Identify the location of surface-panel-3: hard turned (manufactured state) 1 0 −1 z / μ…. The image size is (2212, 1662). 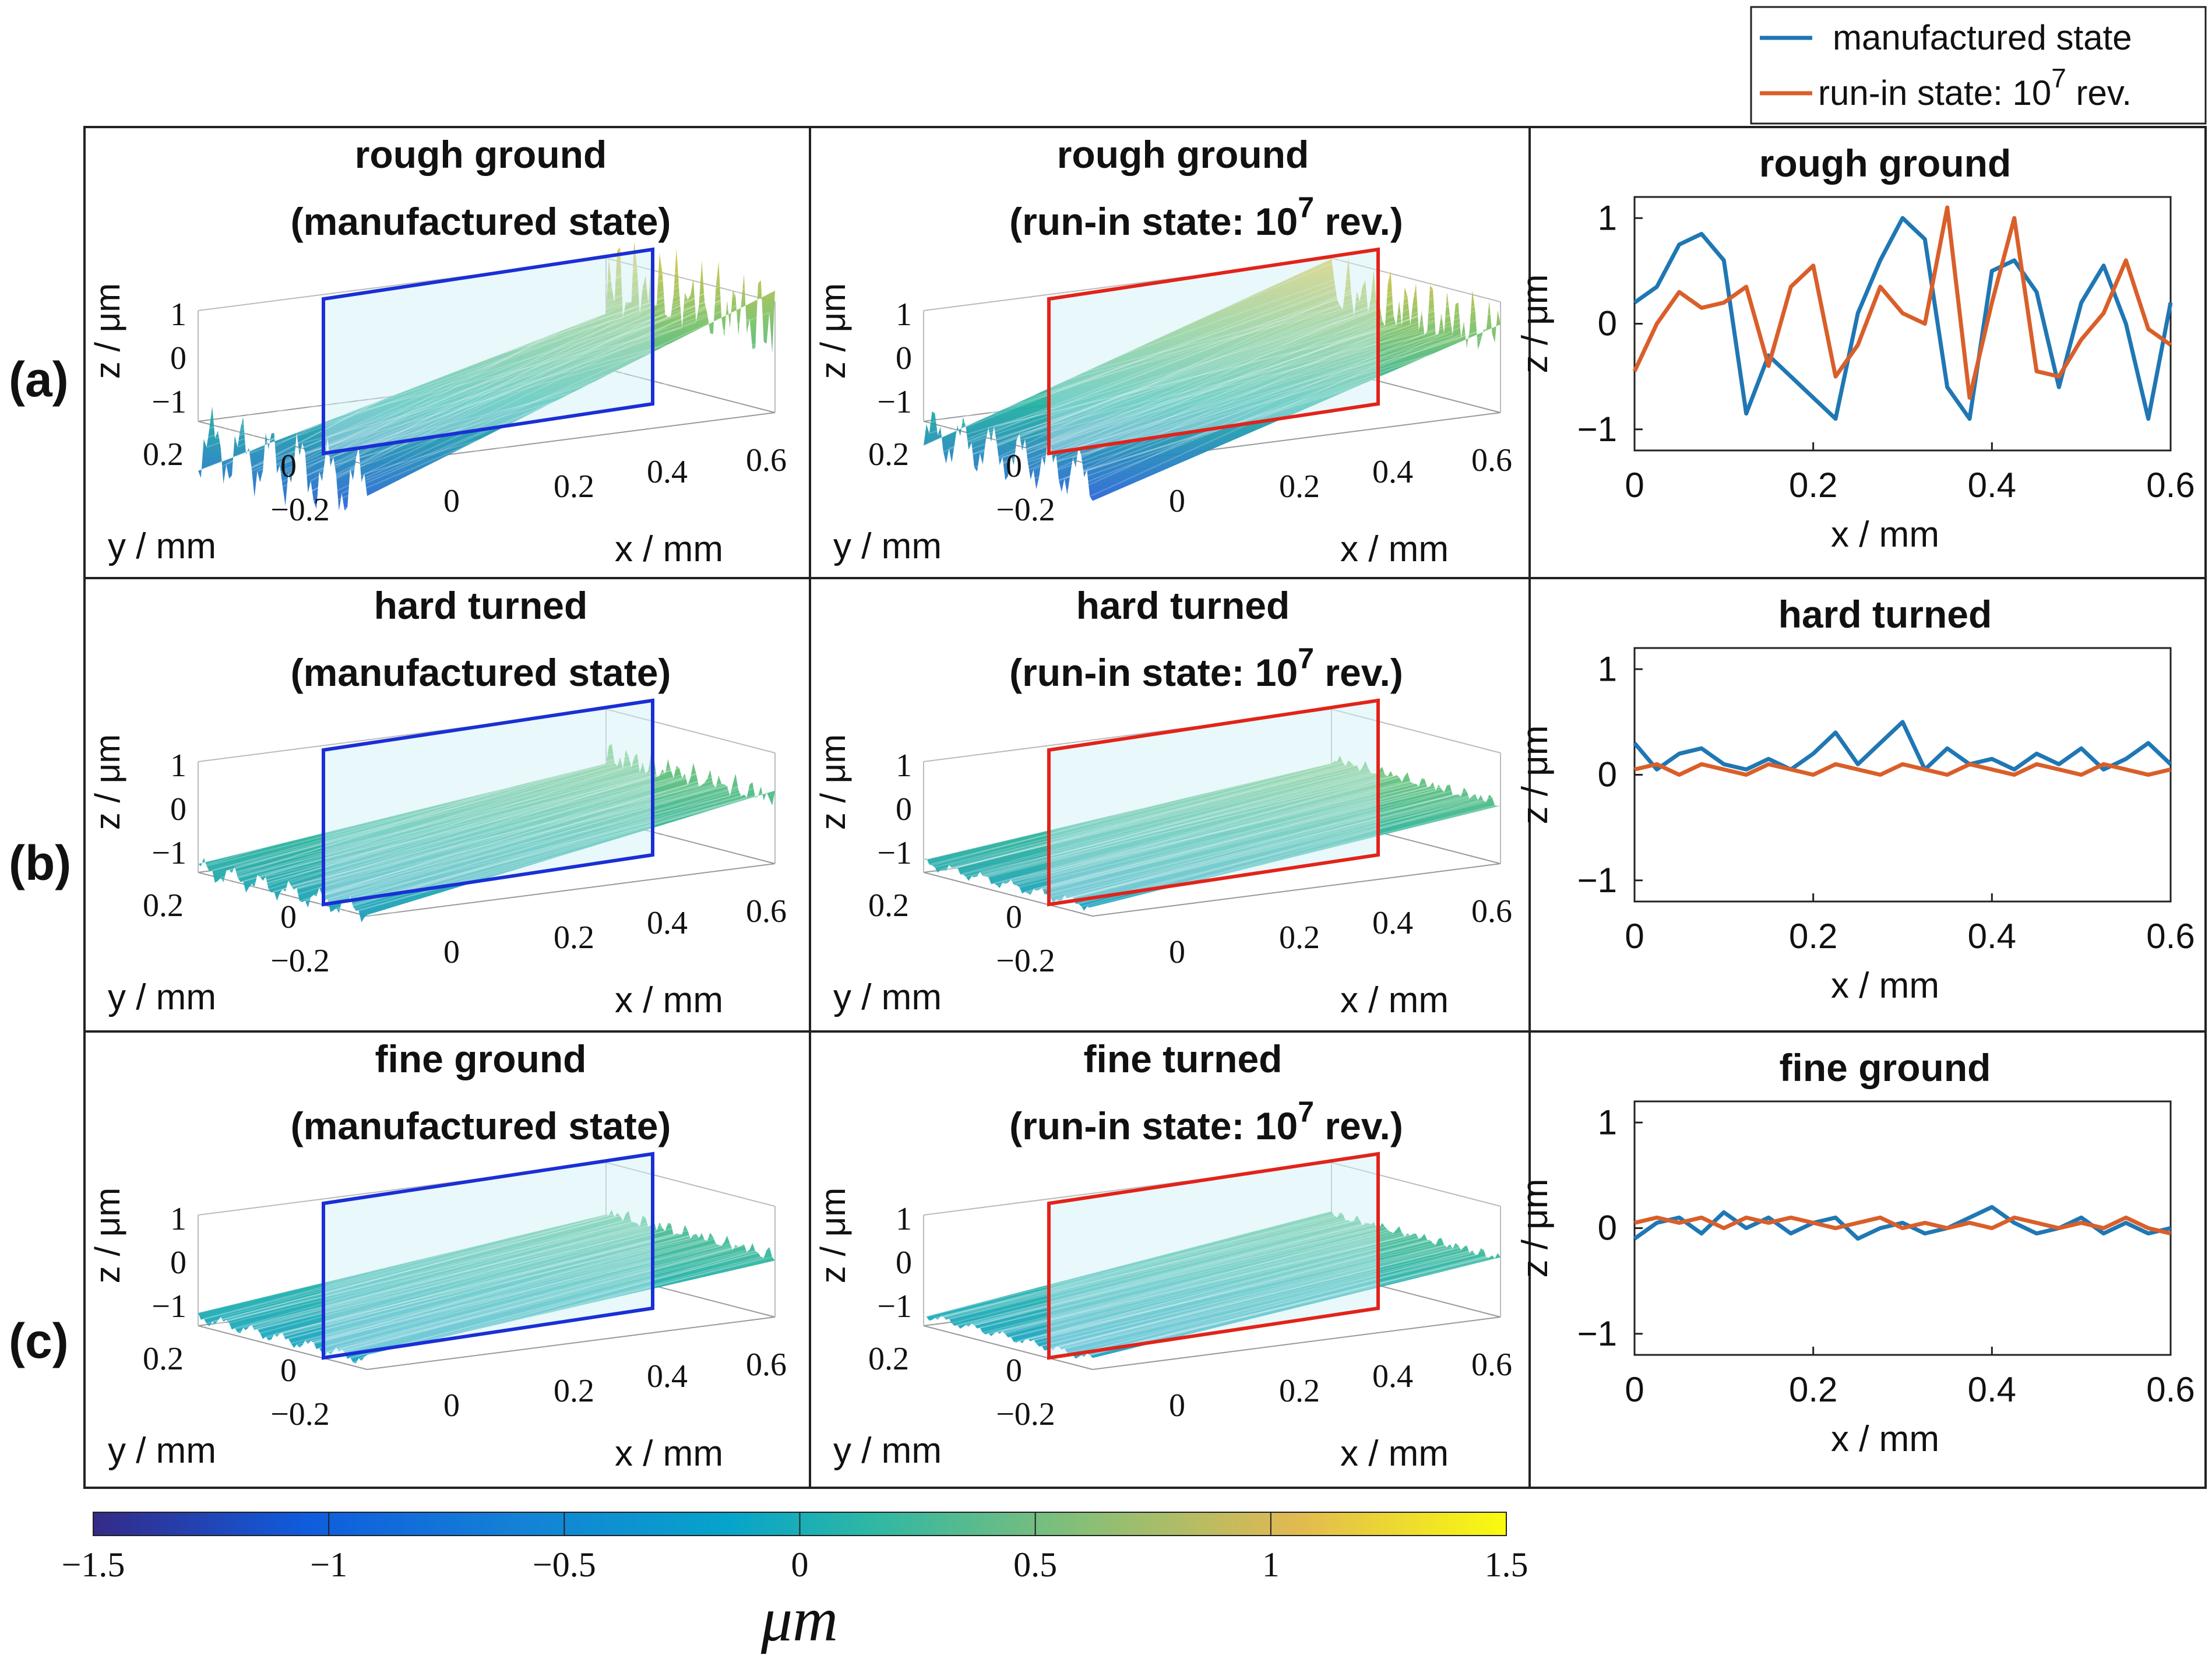
(437, 802).